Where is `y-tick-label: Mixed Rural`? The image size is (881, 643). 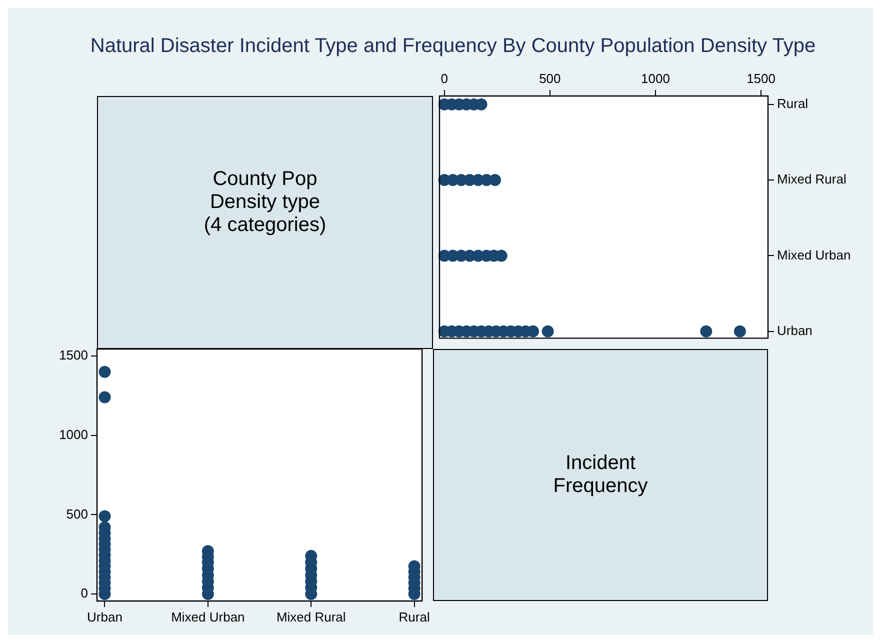
y-tick-label: Mixed Rural is located at coordinates (811, 179).